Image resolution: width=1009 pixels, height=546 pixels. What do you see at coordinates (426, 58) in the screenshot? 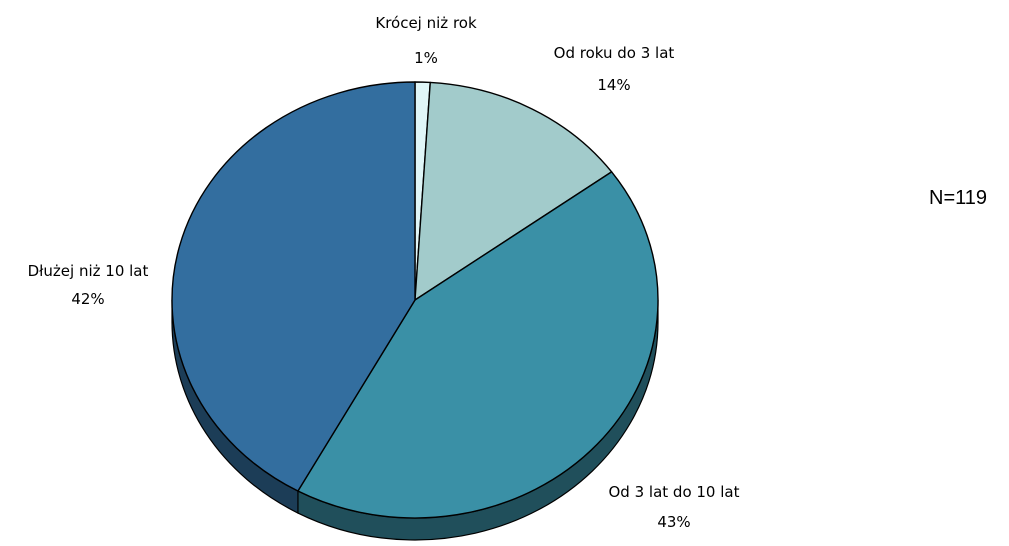
I see `slice-value-krocej: 1%` at bounding box center [426, 58].